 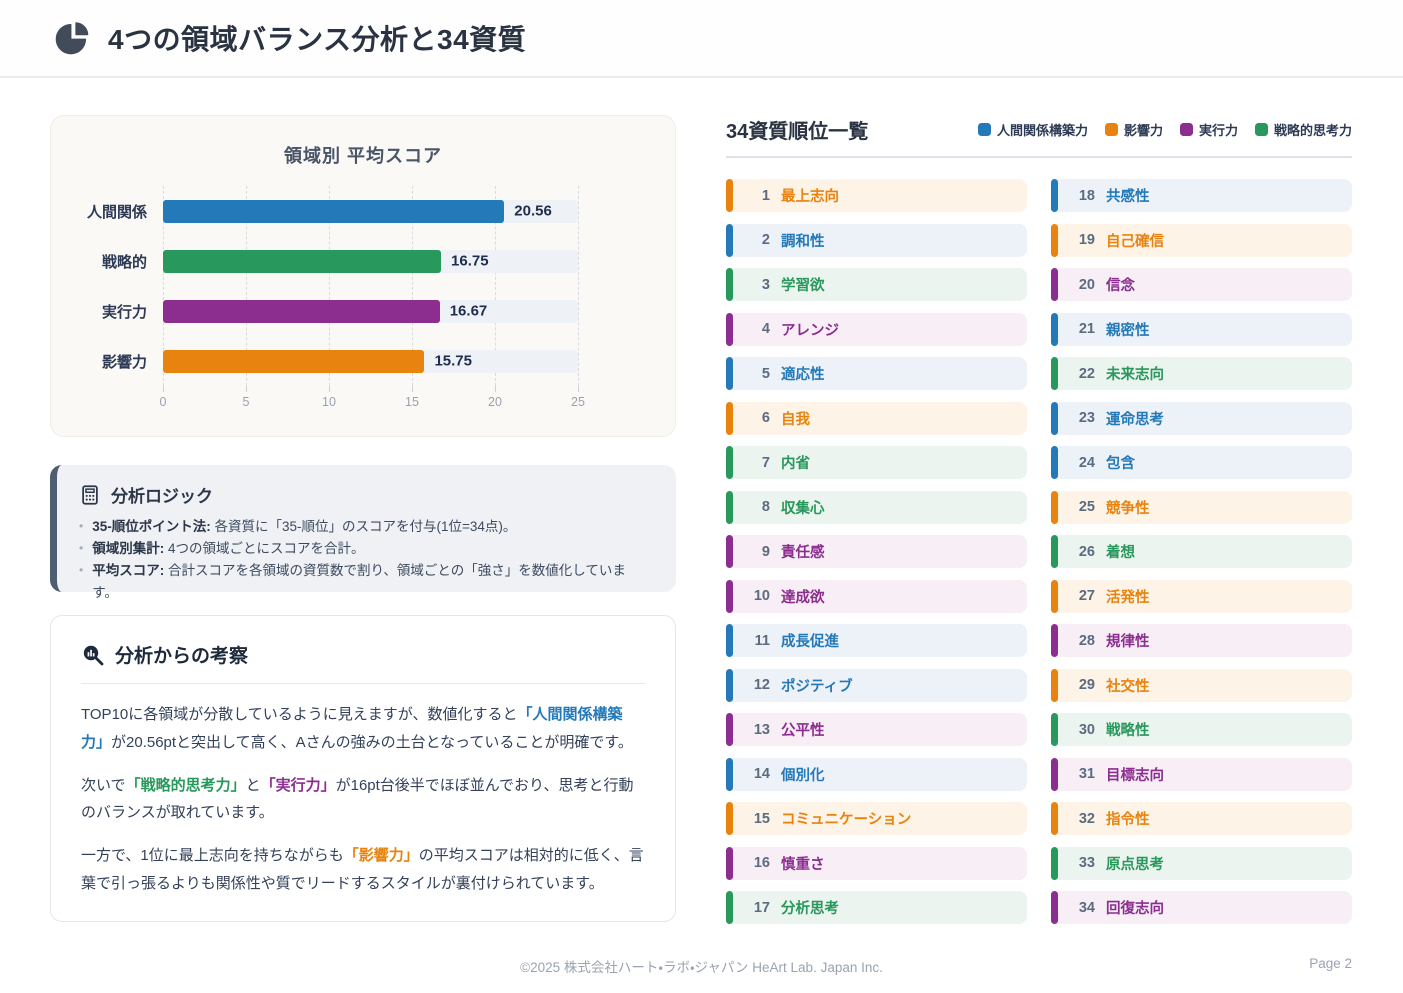 I want to click on ranking-item-name: 目標志向, so click(x=1135, y=775).